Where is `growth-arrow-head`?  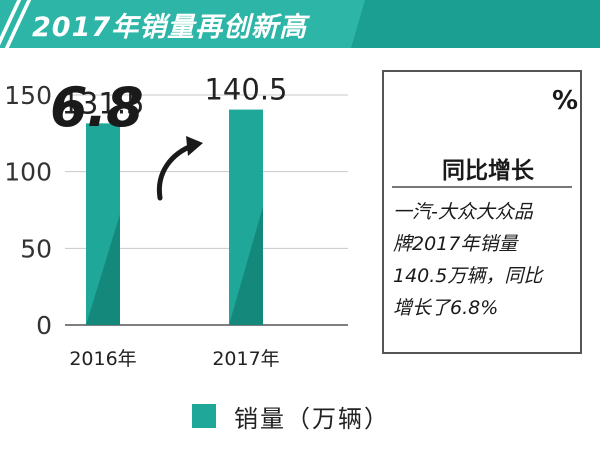
growth-arrow-head is located at coordinates (194, 146).